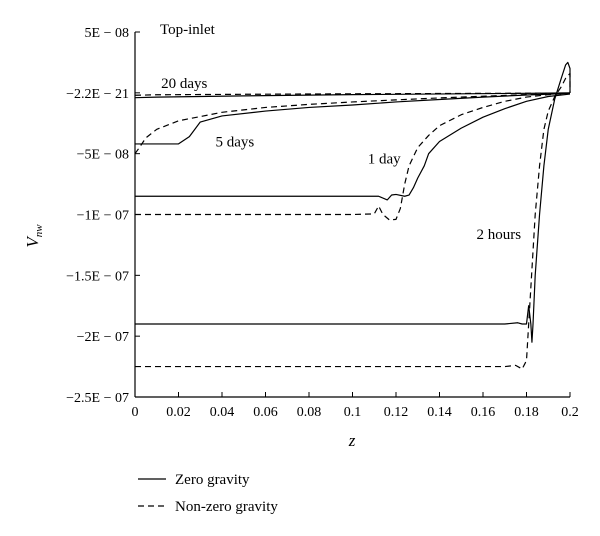  Describe the element at coordinates (353, 118) in the screenshot. I see `series-line-5-days-zero-gravity` at that location.